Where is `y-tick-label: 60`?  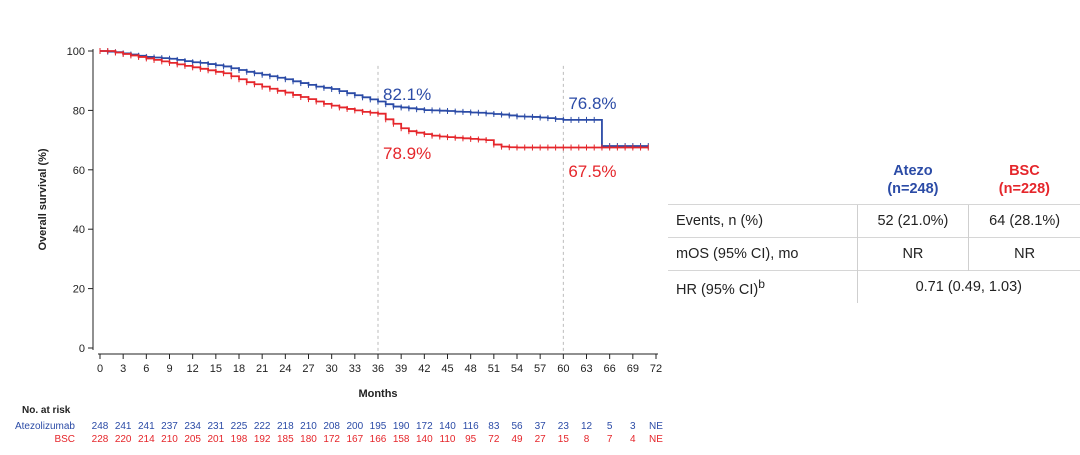
y-tick-label: 60 is located at coordinates (79, 171).